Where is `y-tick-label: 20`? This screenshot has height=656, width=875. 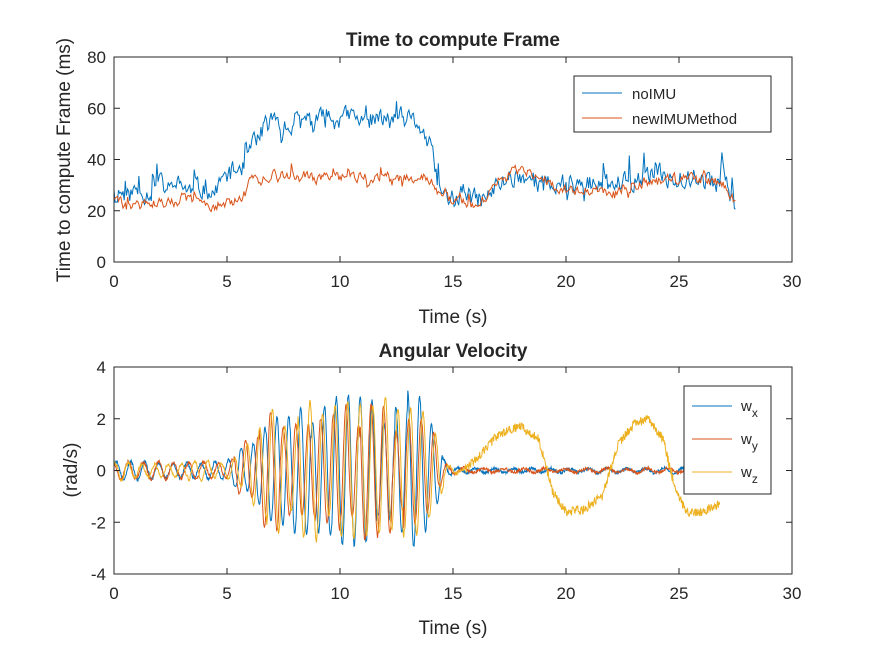 y-tick-label: 20 is located at coordinates (96, 211).